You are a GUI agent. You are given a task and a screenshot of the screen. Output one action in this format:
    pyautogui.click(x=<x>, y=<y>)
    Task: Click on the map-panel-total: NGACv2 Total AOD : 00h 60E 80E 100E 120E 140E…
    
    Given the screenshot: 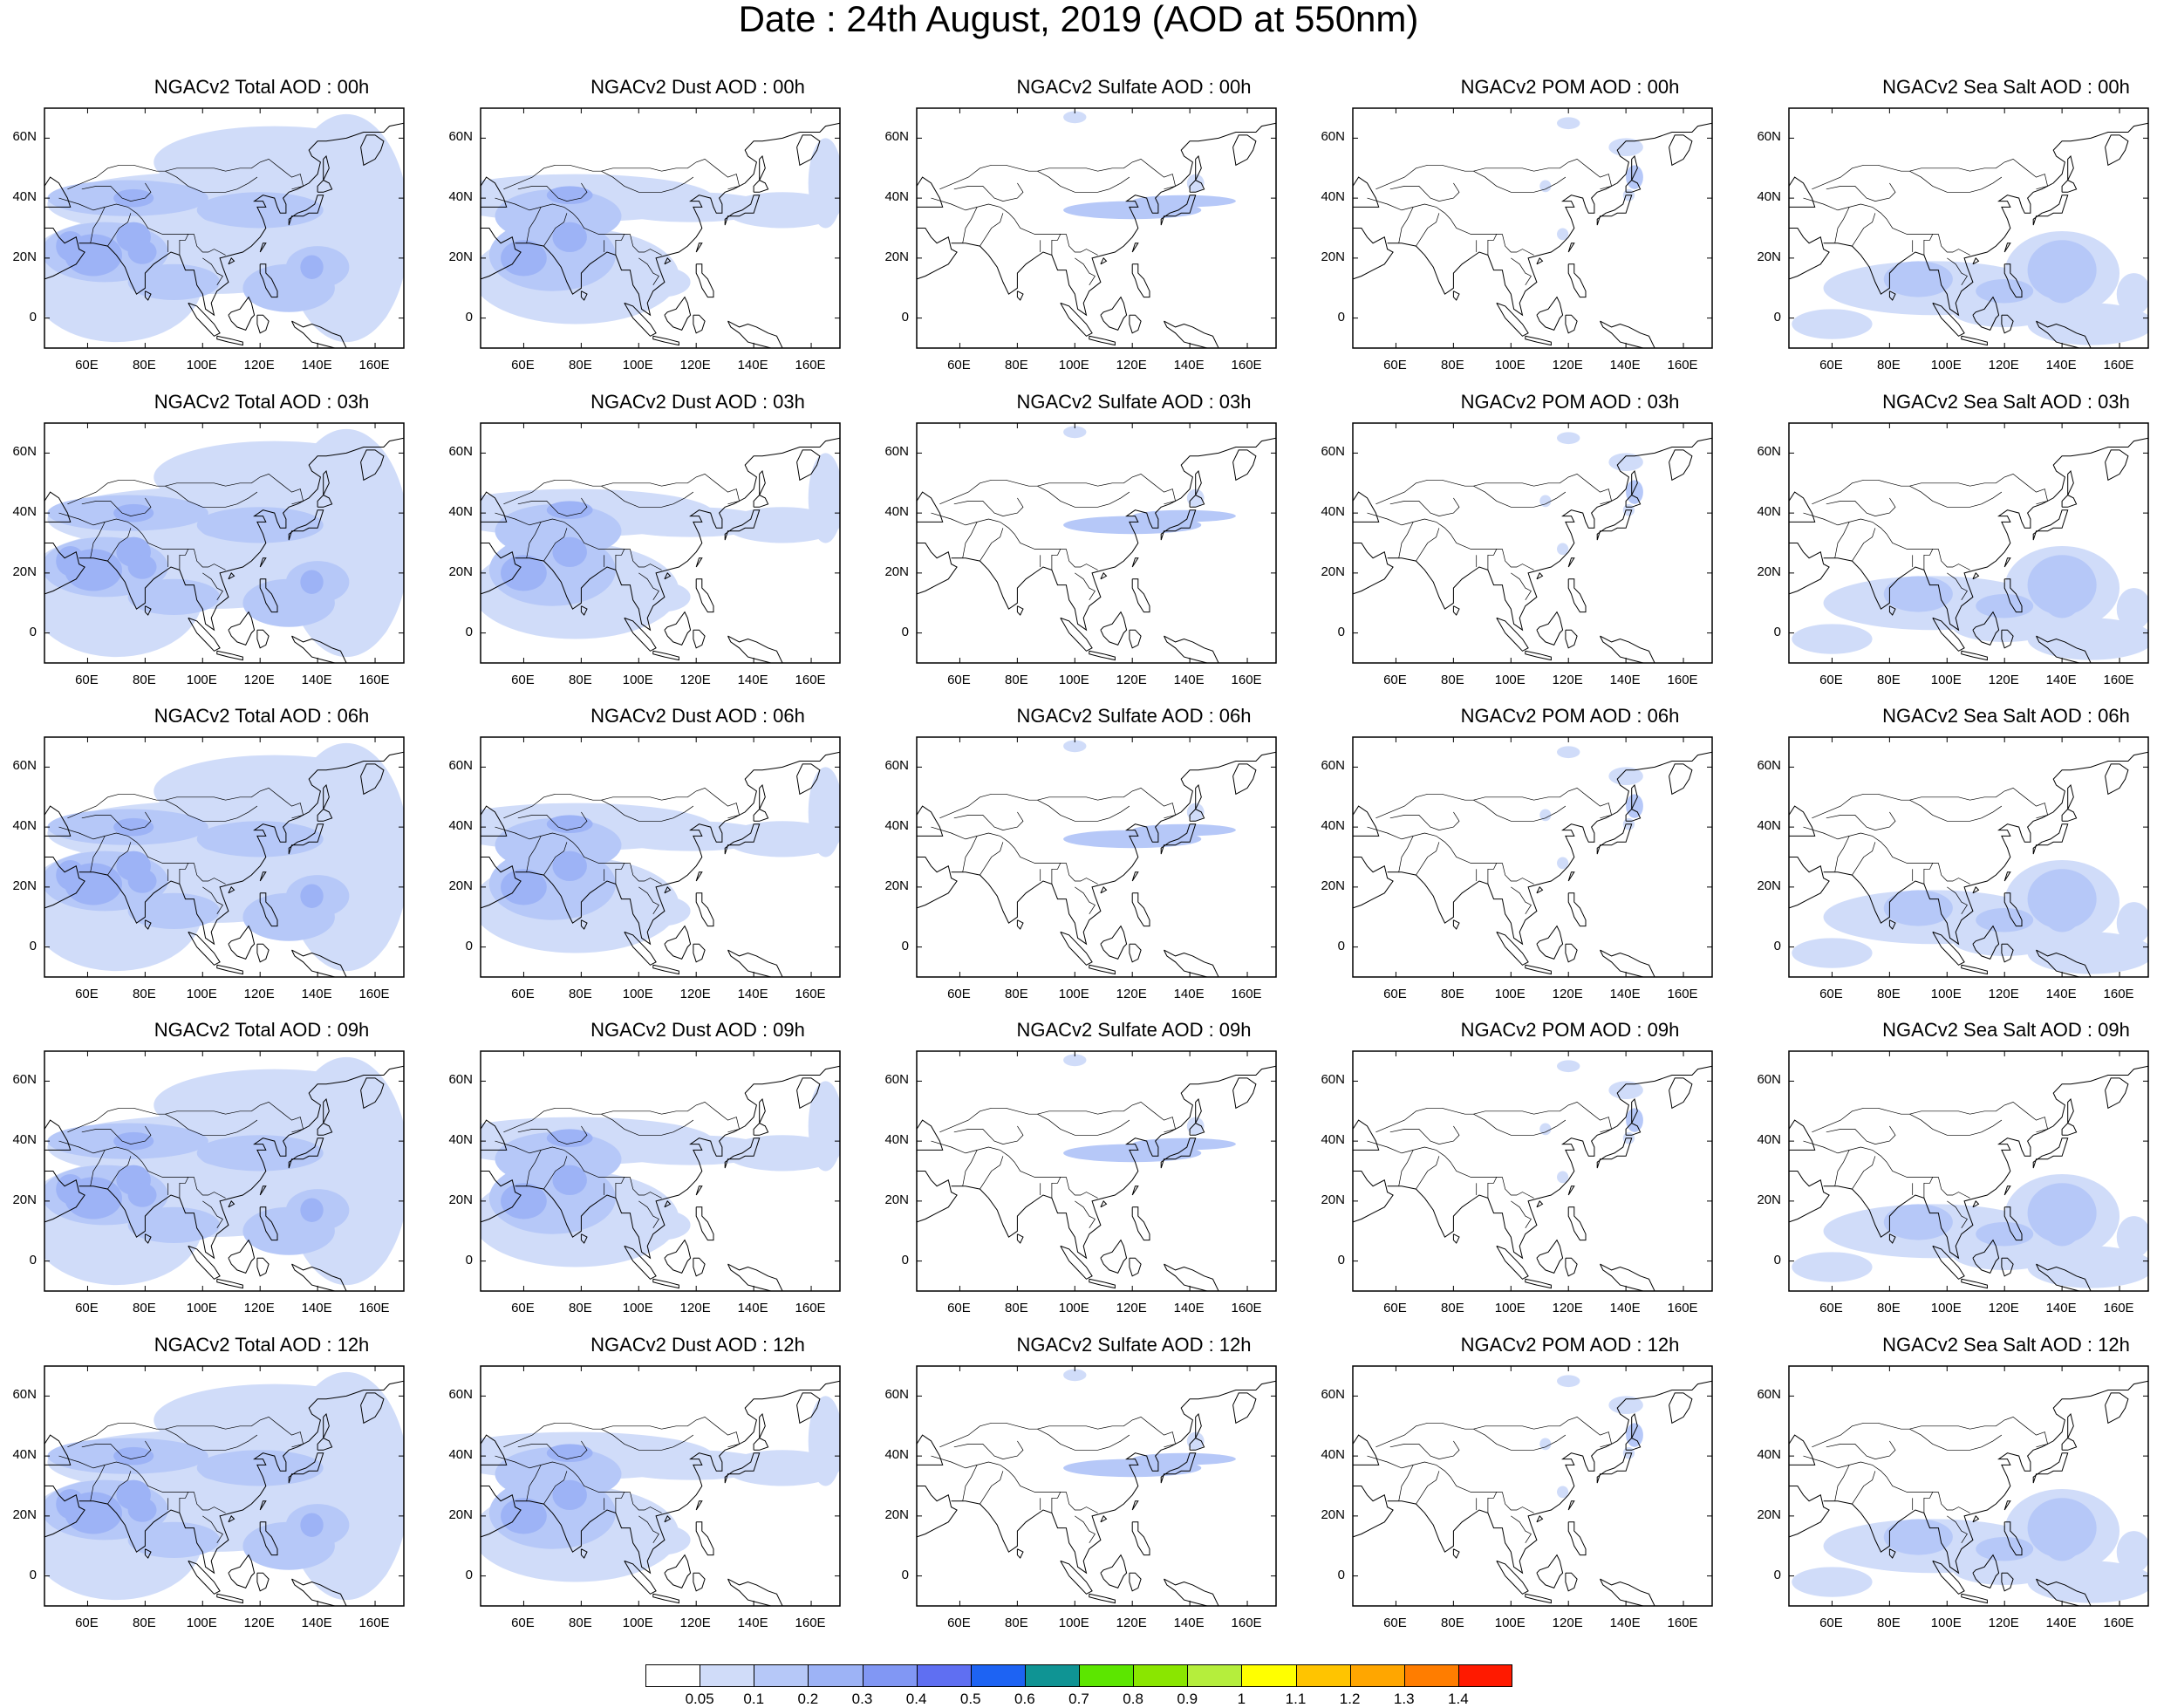 What is the action you would take?
    pyautogui.click(x=246, y=246)
    